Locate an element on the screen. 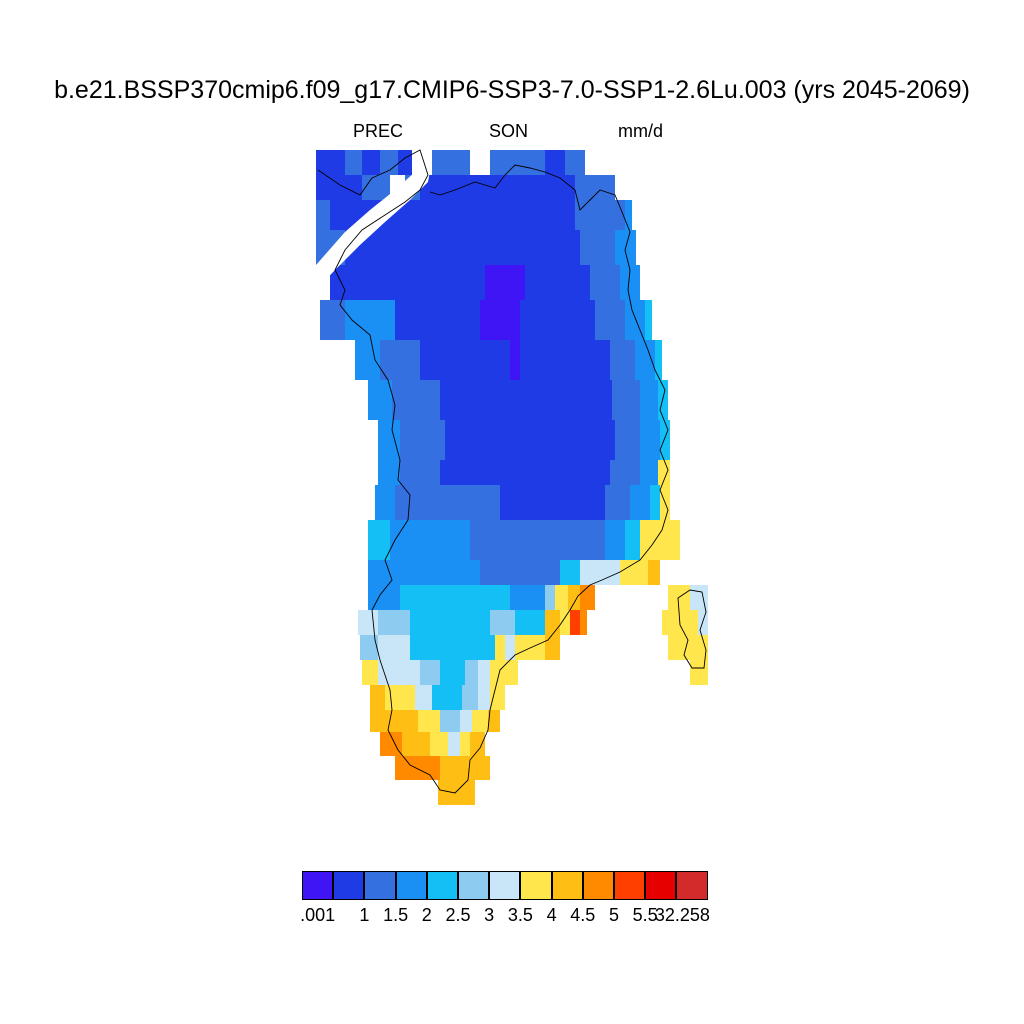  colorbar-tick-label: 5 is located at coordinates (614, 915).